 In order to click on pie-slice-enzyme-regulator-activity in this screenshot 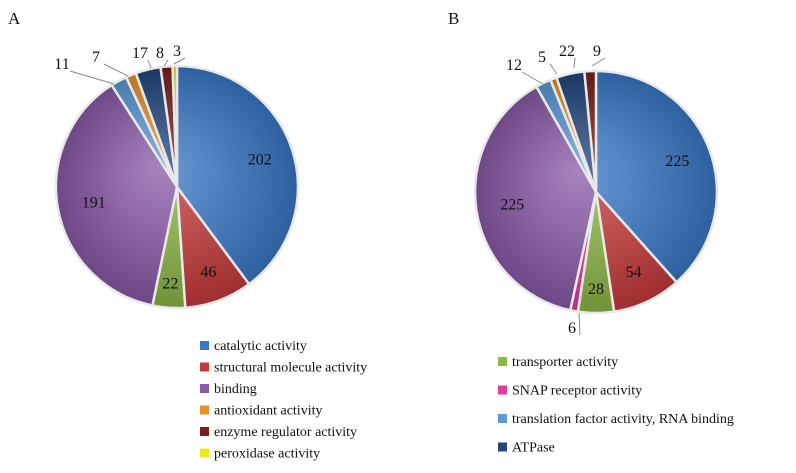, I will do `click(590, 131)`.